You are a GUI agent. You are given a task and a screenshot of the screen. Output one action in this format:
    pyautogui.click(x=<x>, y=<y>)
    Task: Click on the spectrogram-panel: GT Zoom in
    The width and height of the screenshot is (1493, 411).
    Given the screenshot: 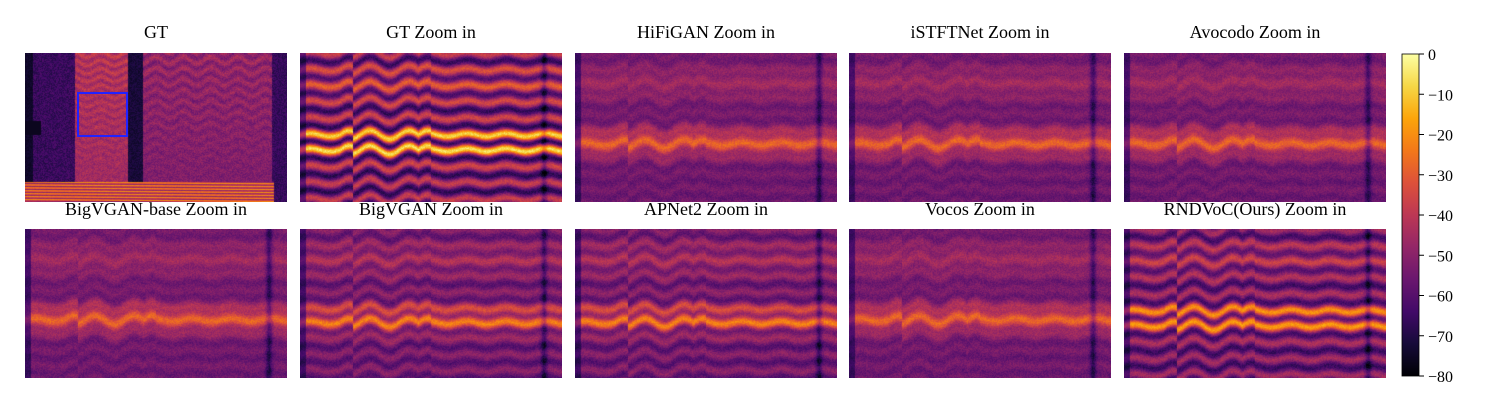 What is the action you would take?
    pyautogui.click(x=431, y=112)
    